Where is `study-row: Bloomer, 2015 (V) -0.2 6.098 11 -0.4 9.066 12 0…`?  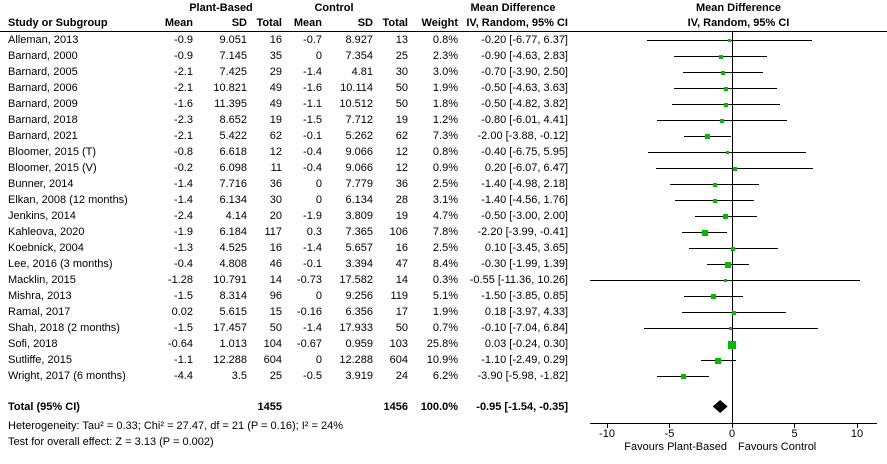 study-row: Bloomer, 2015 (V) -0.2 6.098 11 -0.4 9.066 12 0… is located at coordinates (443, 168).